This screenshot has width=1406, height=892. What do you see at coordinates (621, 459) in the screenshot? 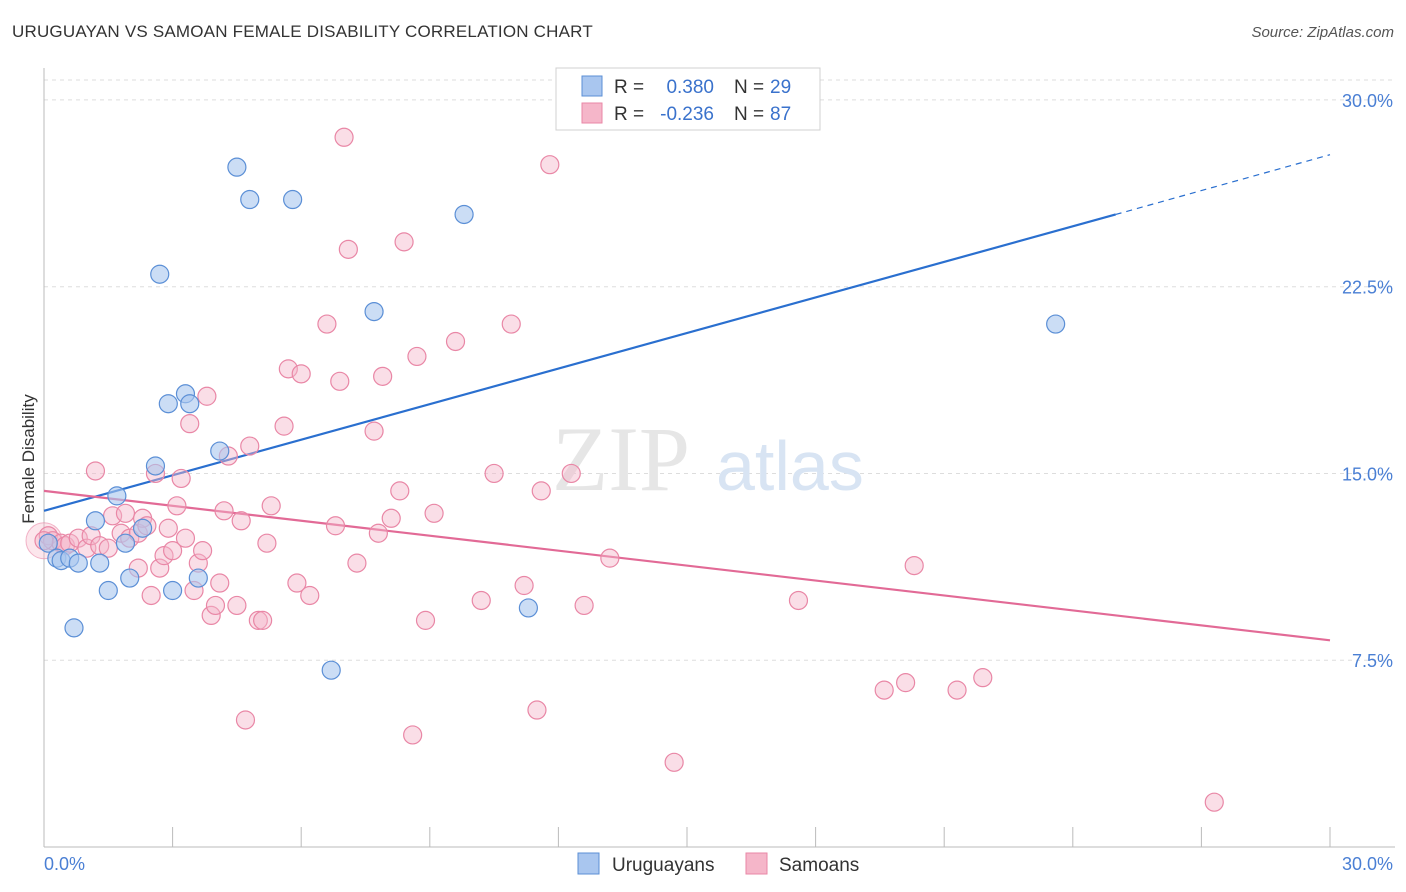
I see `watermark-zip: ZIP` at bounding box center [621, 459].